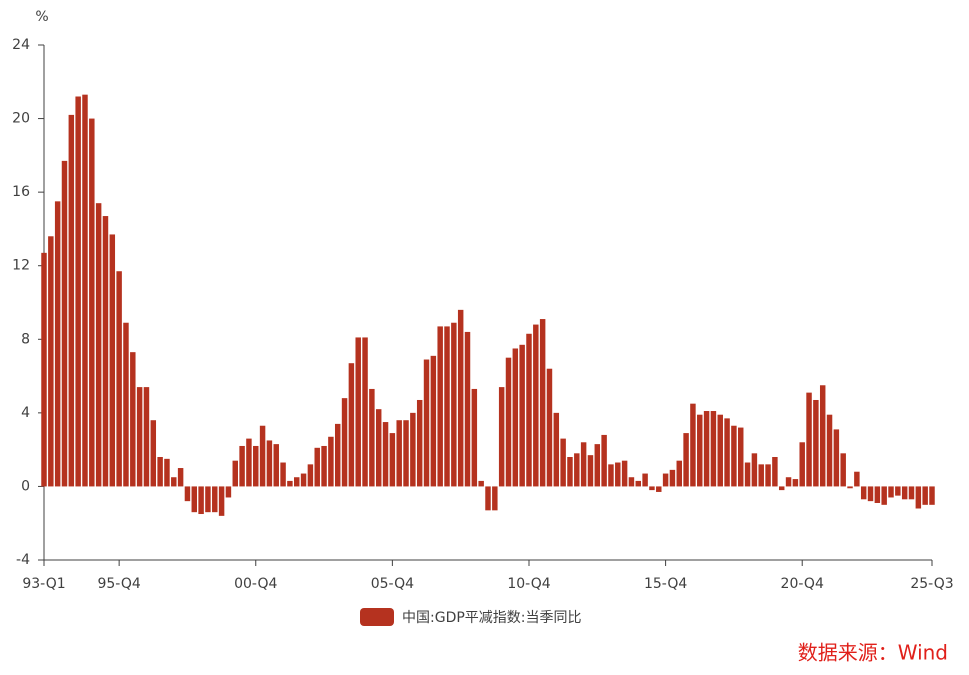 This screenshot has width=969, height=675. What do you see at coordinates (23, 560) in the screenshot?
I see `y-tick-label: -4` at bounding box center [23, 560].